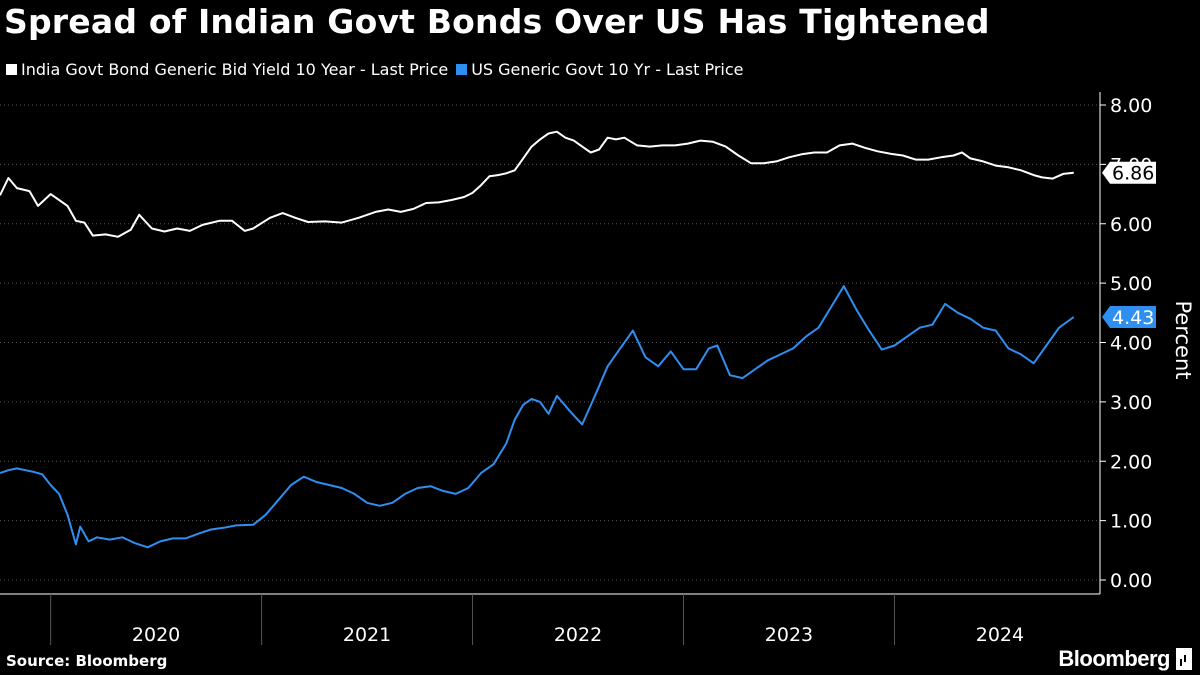  Describe the element at coordinates (1131, 403) in the screenshot. I see `y-tick-label: 3.00` at that location.